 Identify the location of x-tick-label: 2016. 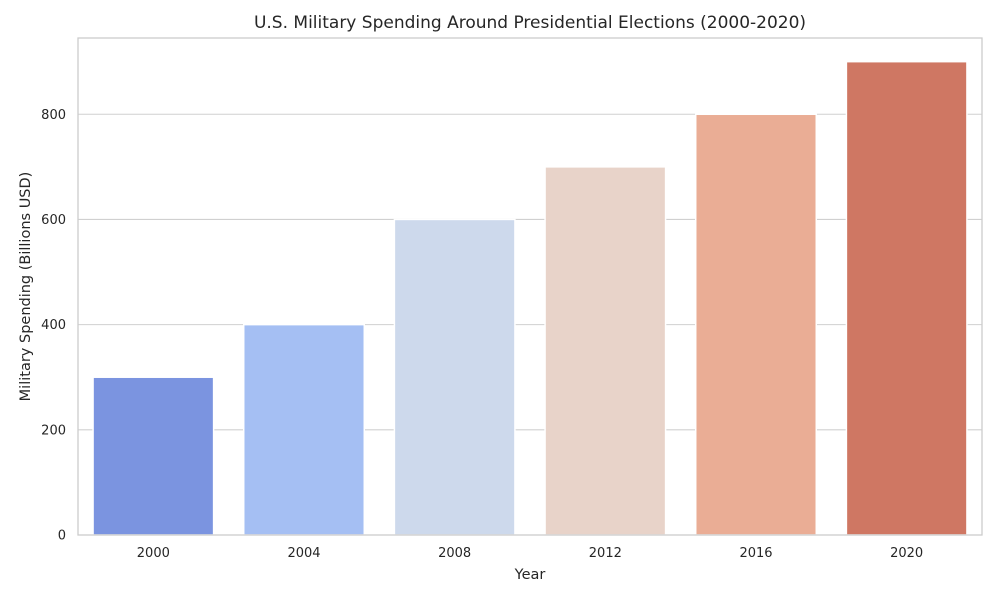
(755, 553).